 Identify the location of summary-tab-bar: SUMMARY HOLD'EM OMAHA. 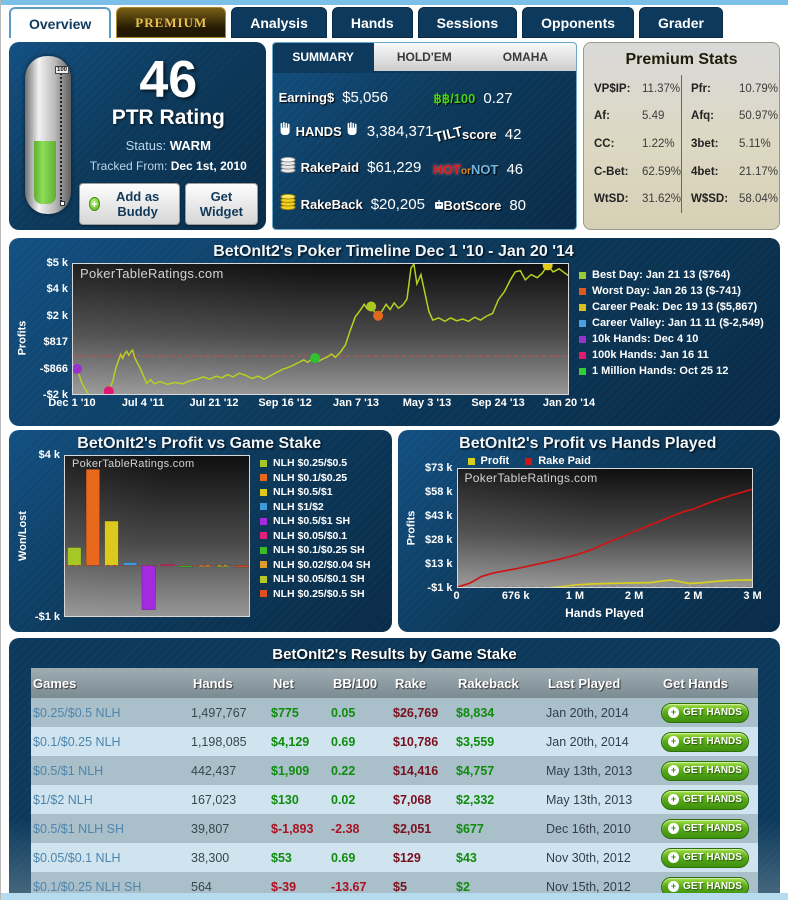
(424, 58).